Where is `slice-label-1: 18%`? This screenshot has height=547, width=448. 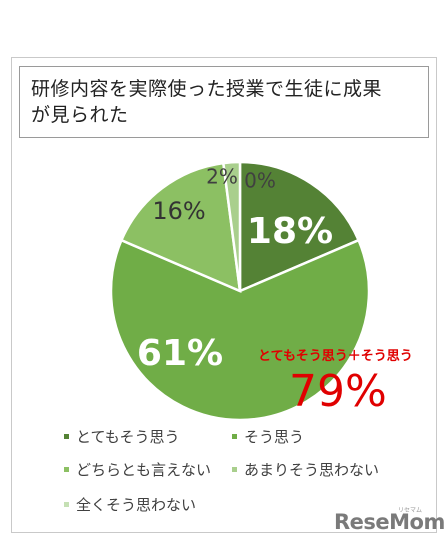 slice-label-1: 18% is located at coordinates (290, 231).